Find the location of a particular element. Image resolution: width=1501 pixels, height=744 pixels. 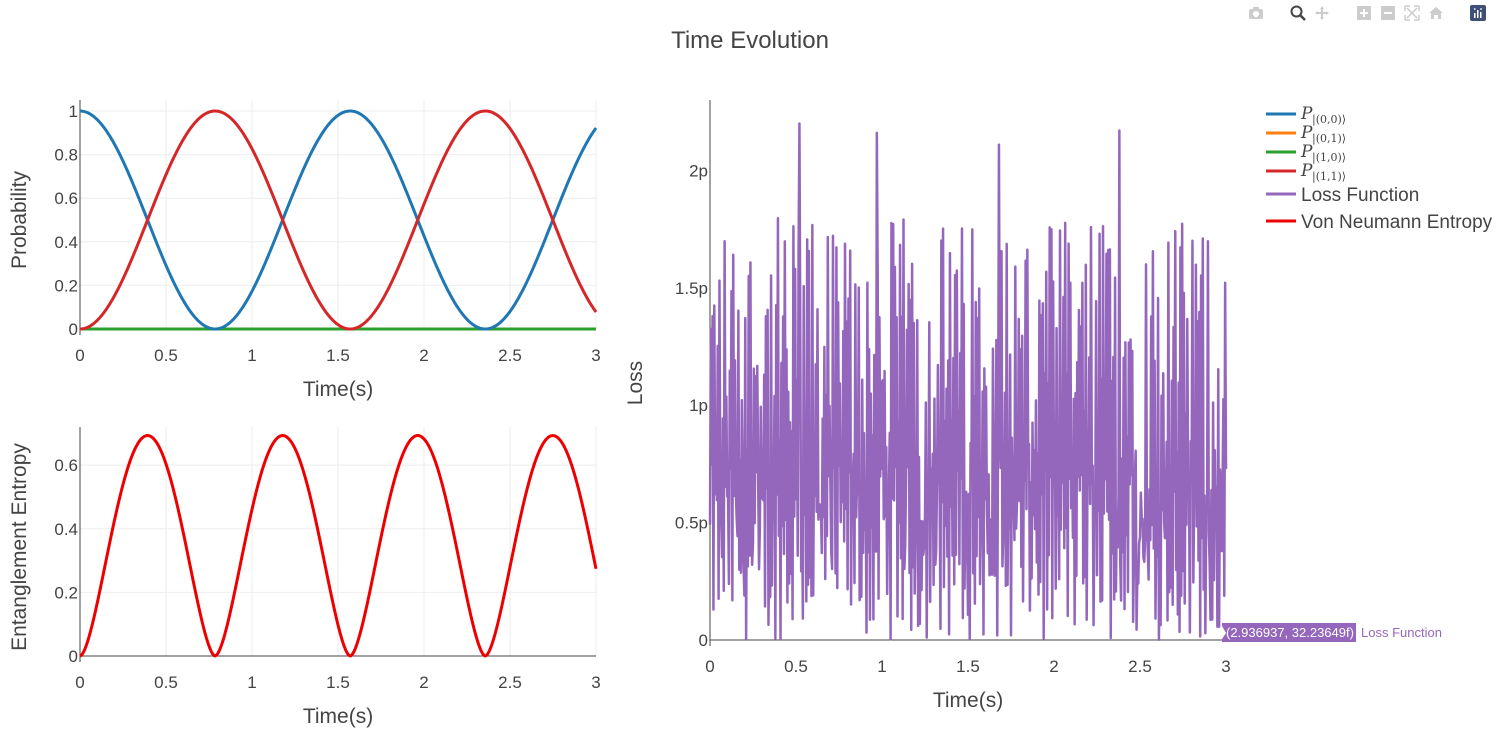

y-tick-label: 1 is located at coordinates (73, 111).